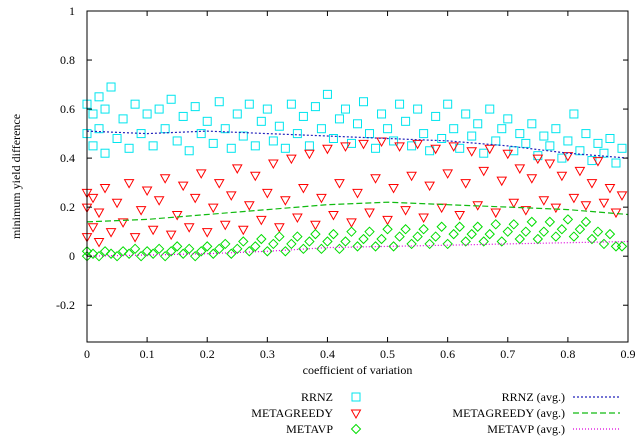 The image size is (640, 447). Describe the element at coordinates (357, 248) in the screenshot. I see `series-metavp-avg` at that location.